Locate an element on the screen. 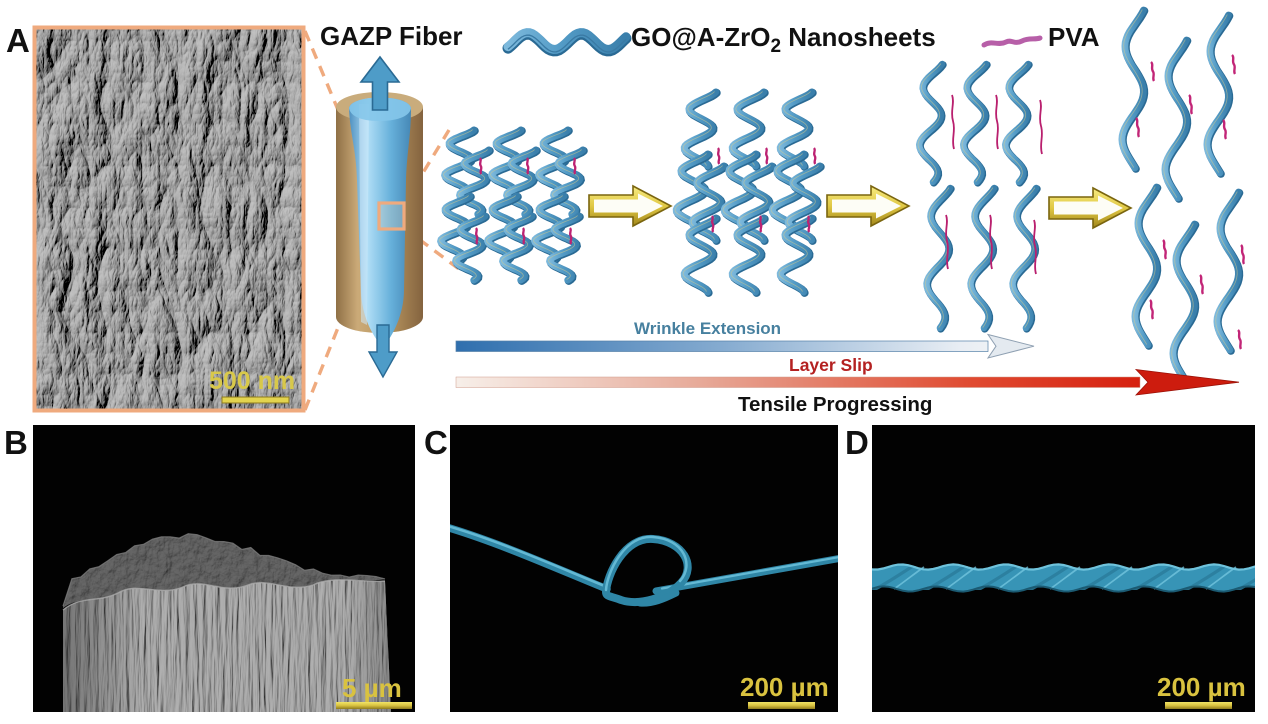  svg-text: Tensile Progressing is located at coordinates (835, 404).